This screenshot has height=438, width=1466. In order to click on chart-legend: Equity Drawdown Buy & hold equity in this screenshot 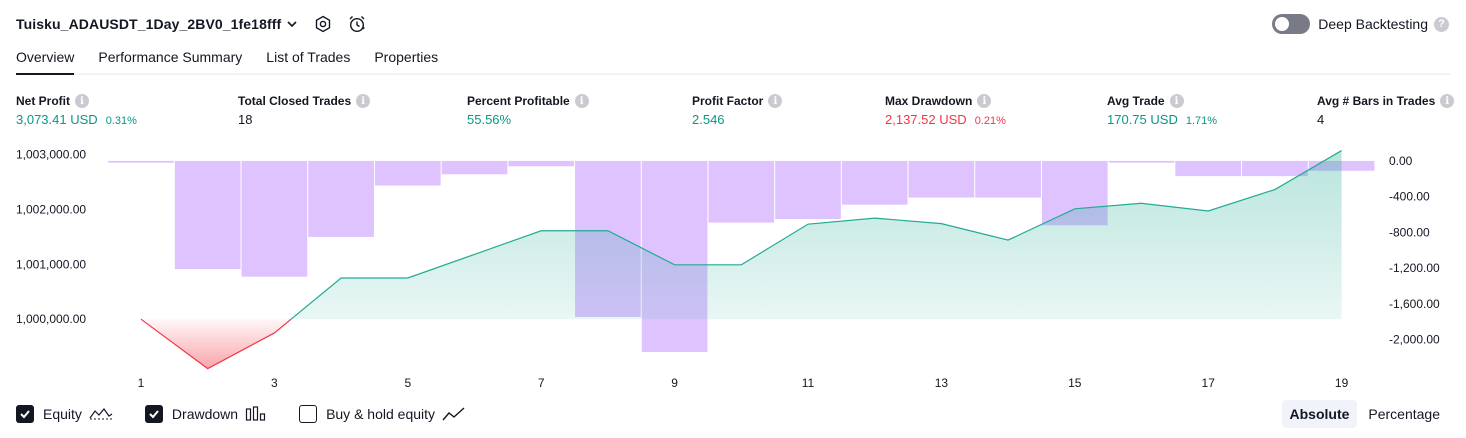, I will do `click(257, 414)`.